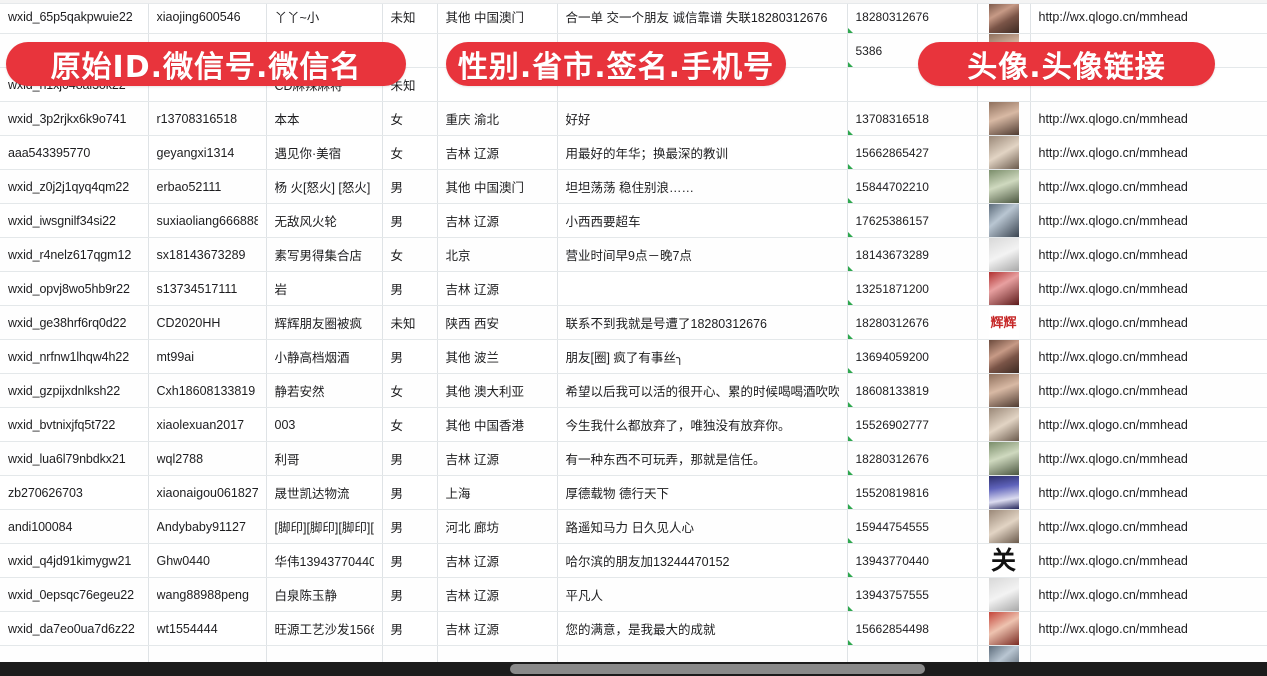 This screenshot has height=676, width=1267. Describe the element at coordinates (324, 357) in the screenshot. I see `cell-wechat-name: 小静高档烟酒` at that location.